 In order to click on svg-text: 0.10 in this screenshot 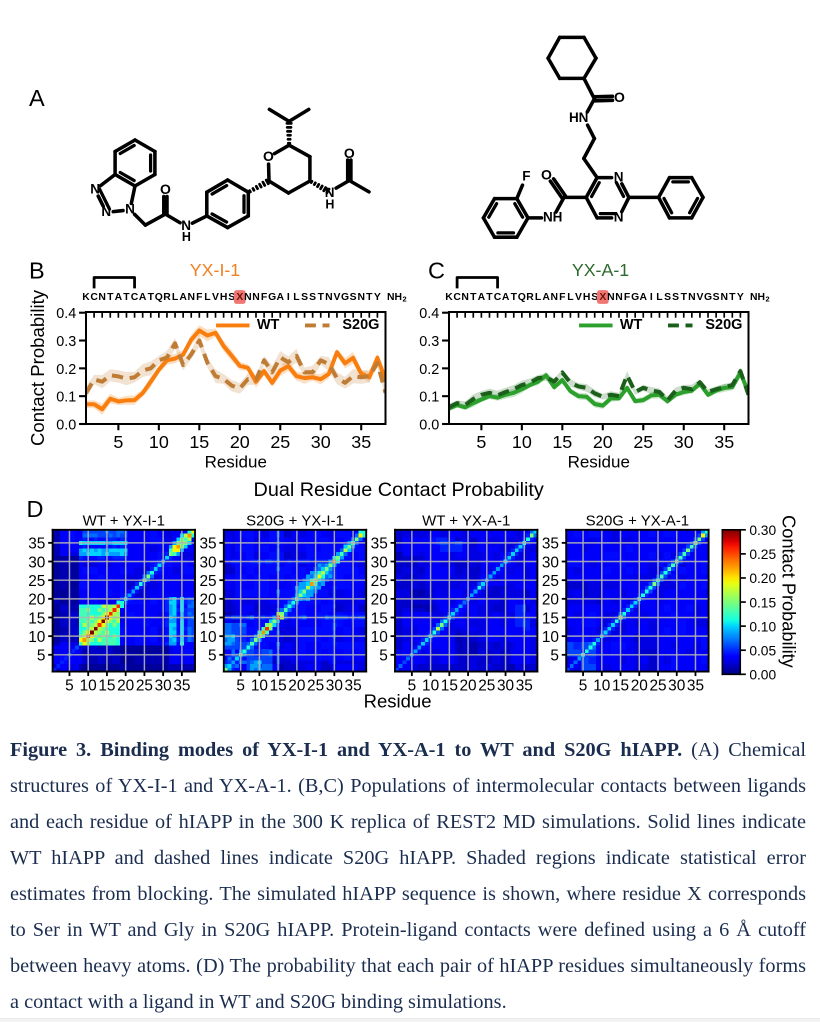, I will do `click(762, 626)`.